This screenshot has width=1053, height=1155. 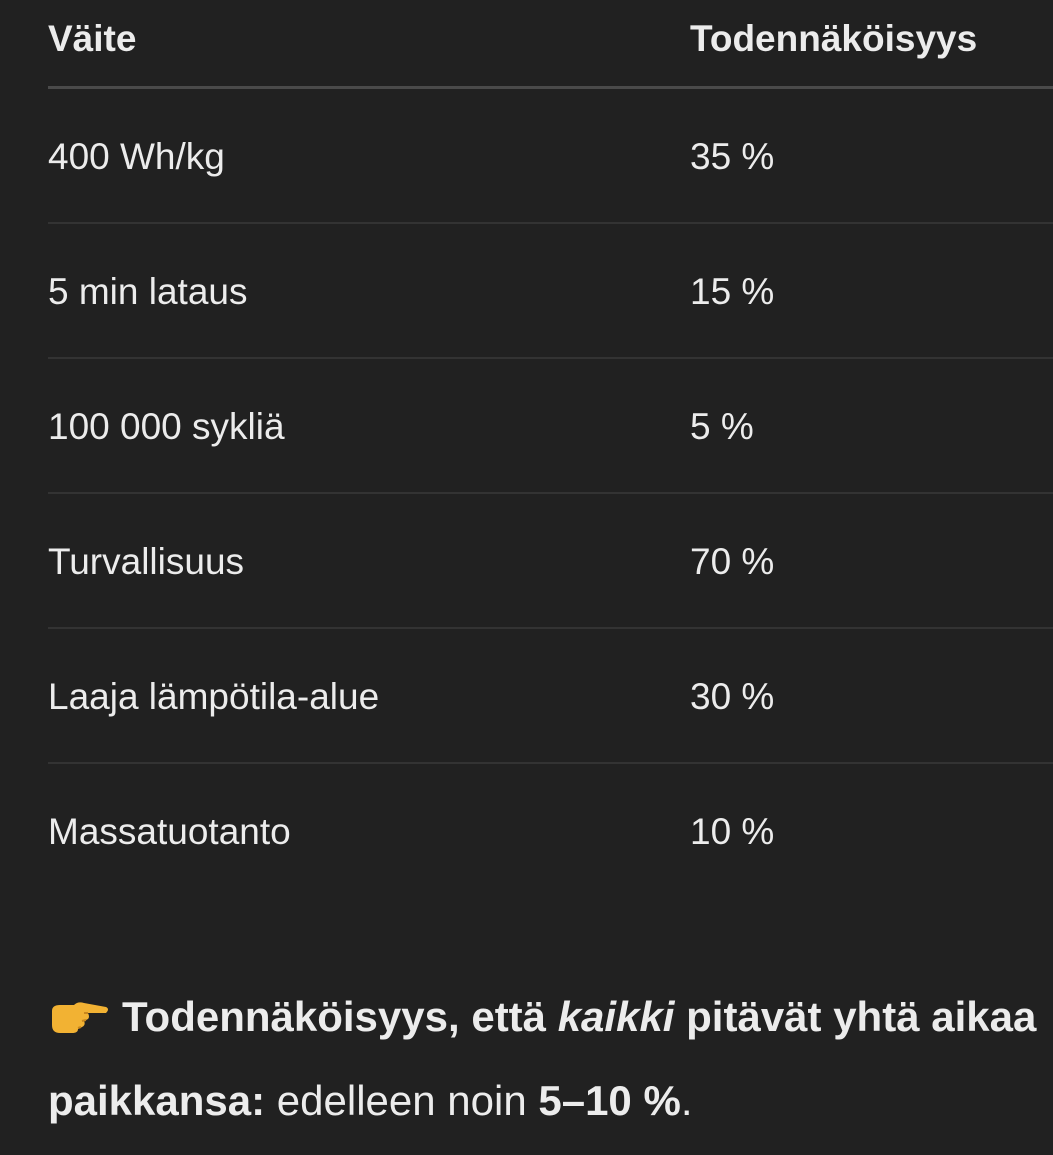 What do you see at coordinates (92, 38) in the screenshot?
I see `header-claim: Väite` at bounding box center [92, 38].